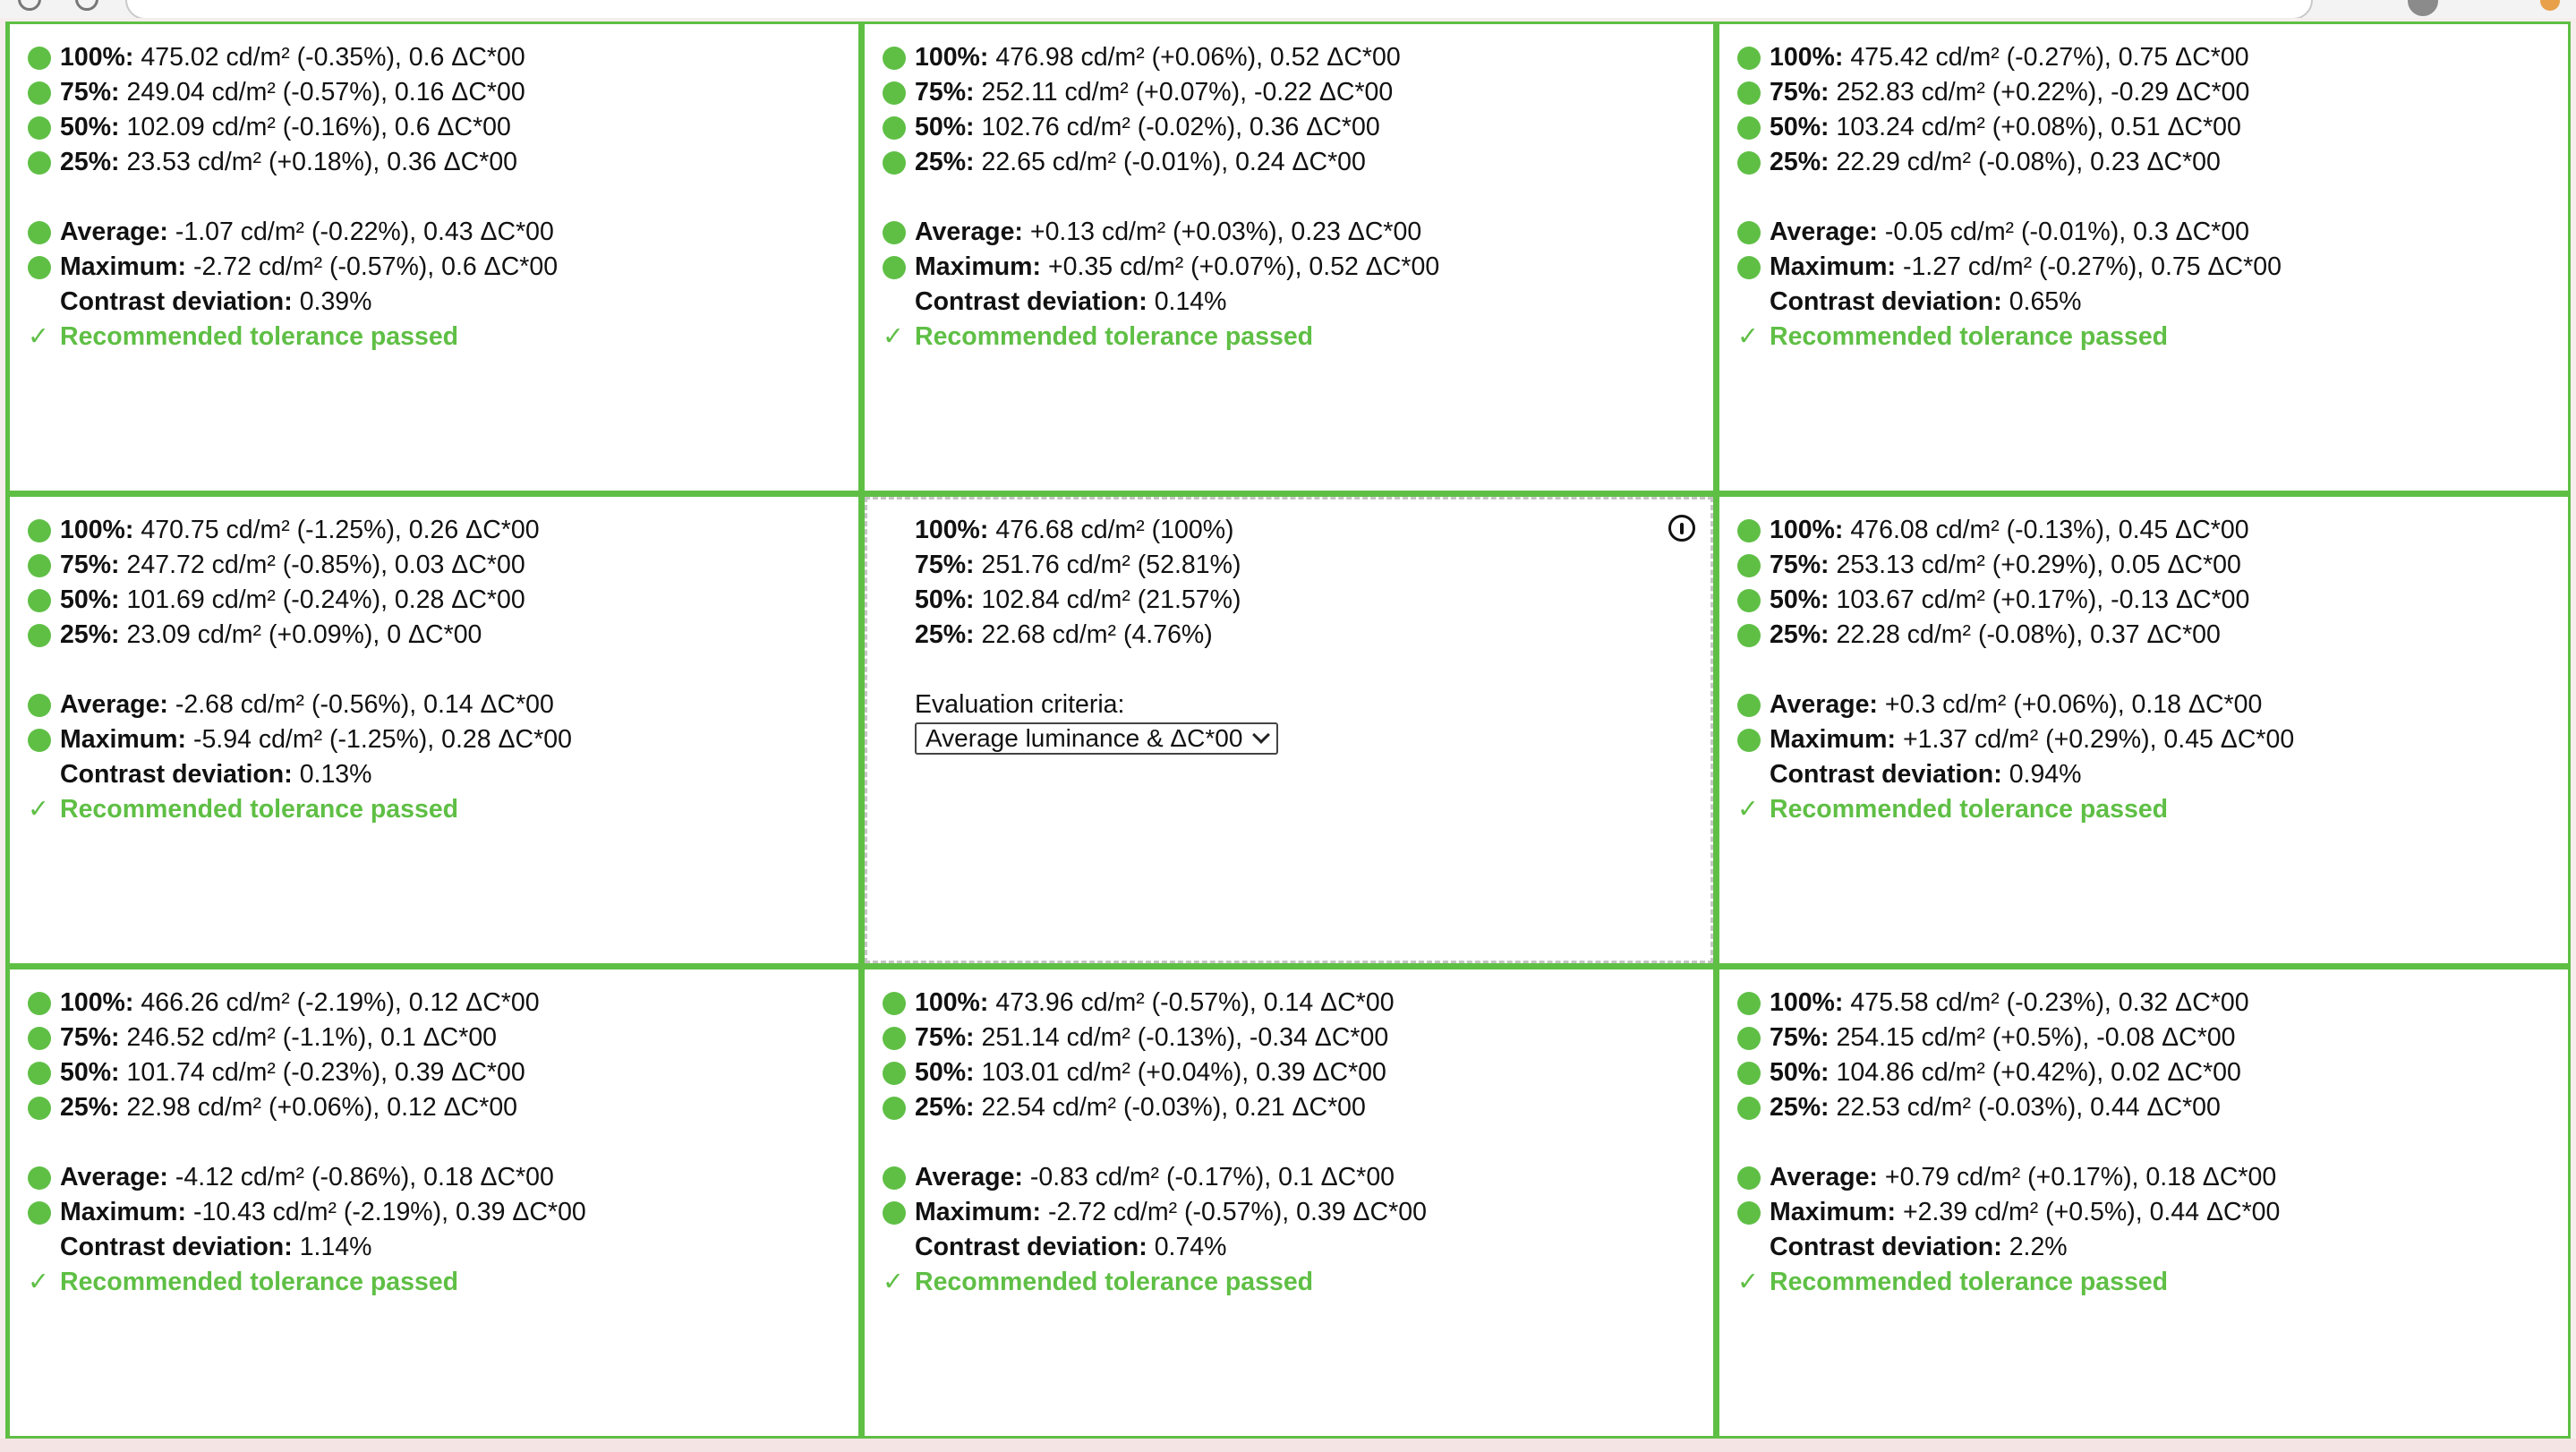 Image resolution: width=2576 pixels, height=1452 pixels. I want to click on average-row: Average: -4.12 cd/m² (-0.86%), 0.18 ΔC*00, so click(443, 1177).